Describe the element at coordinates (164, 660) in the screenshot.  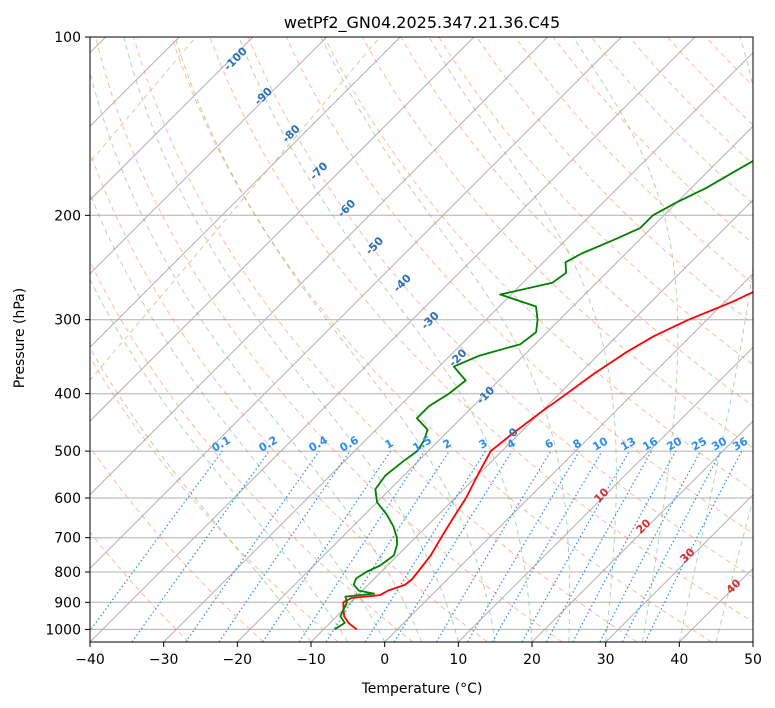
I see `x-tick-label: −30` at that location.